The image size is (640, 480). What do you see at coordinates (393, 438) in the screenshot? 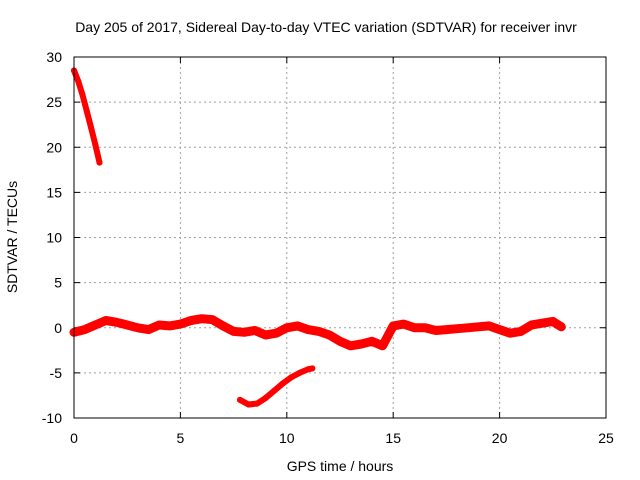
I see `x-tick-label: 15` at bounding box center [393, 438].